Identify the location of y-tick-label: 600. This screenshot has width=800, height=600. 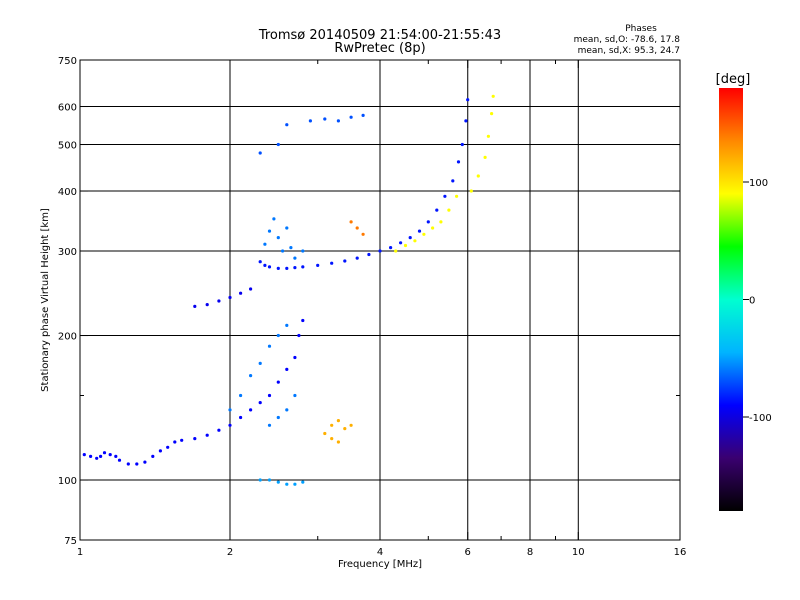
(67, 108).